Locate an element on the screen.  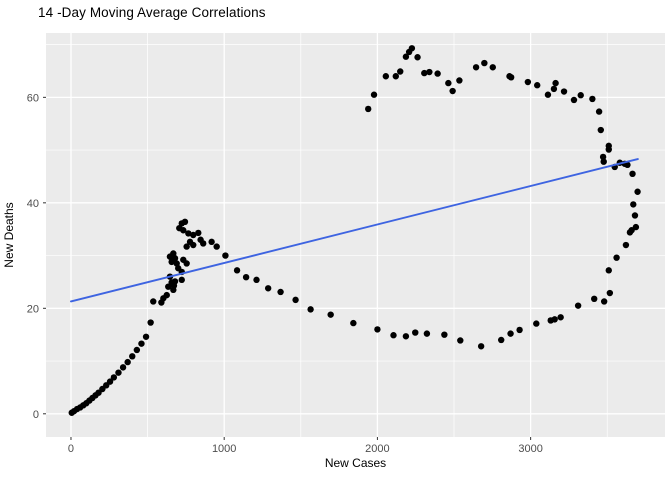
x-tick-label: 1000 is located at coordinates (224, 449).